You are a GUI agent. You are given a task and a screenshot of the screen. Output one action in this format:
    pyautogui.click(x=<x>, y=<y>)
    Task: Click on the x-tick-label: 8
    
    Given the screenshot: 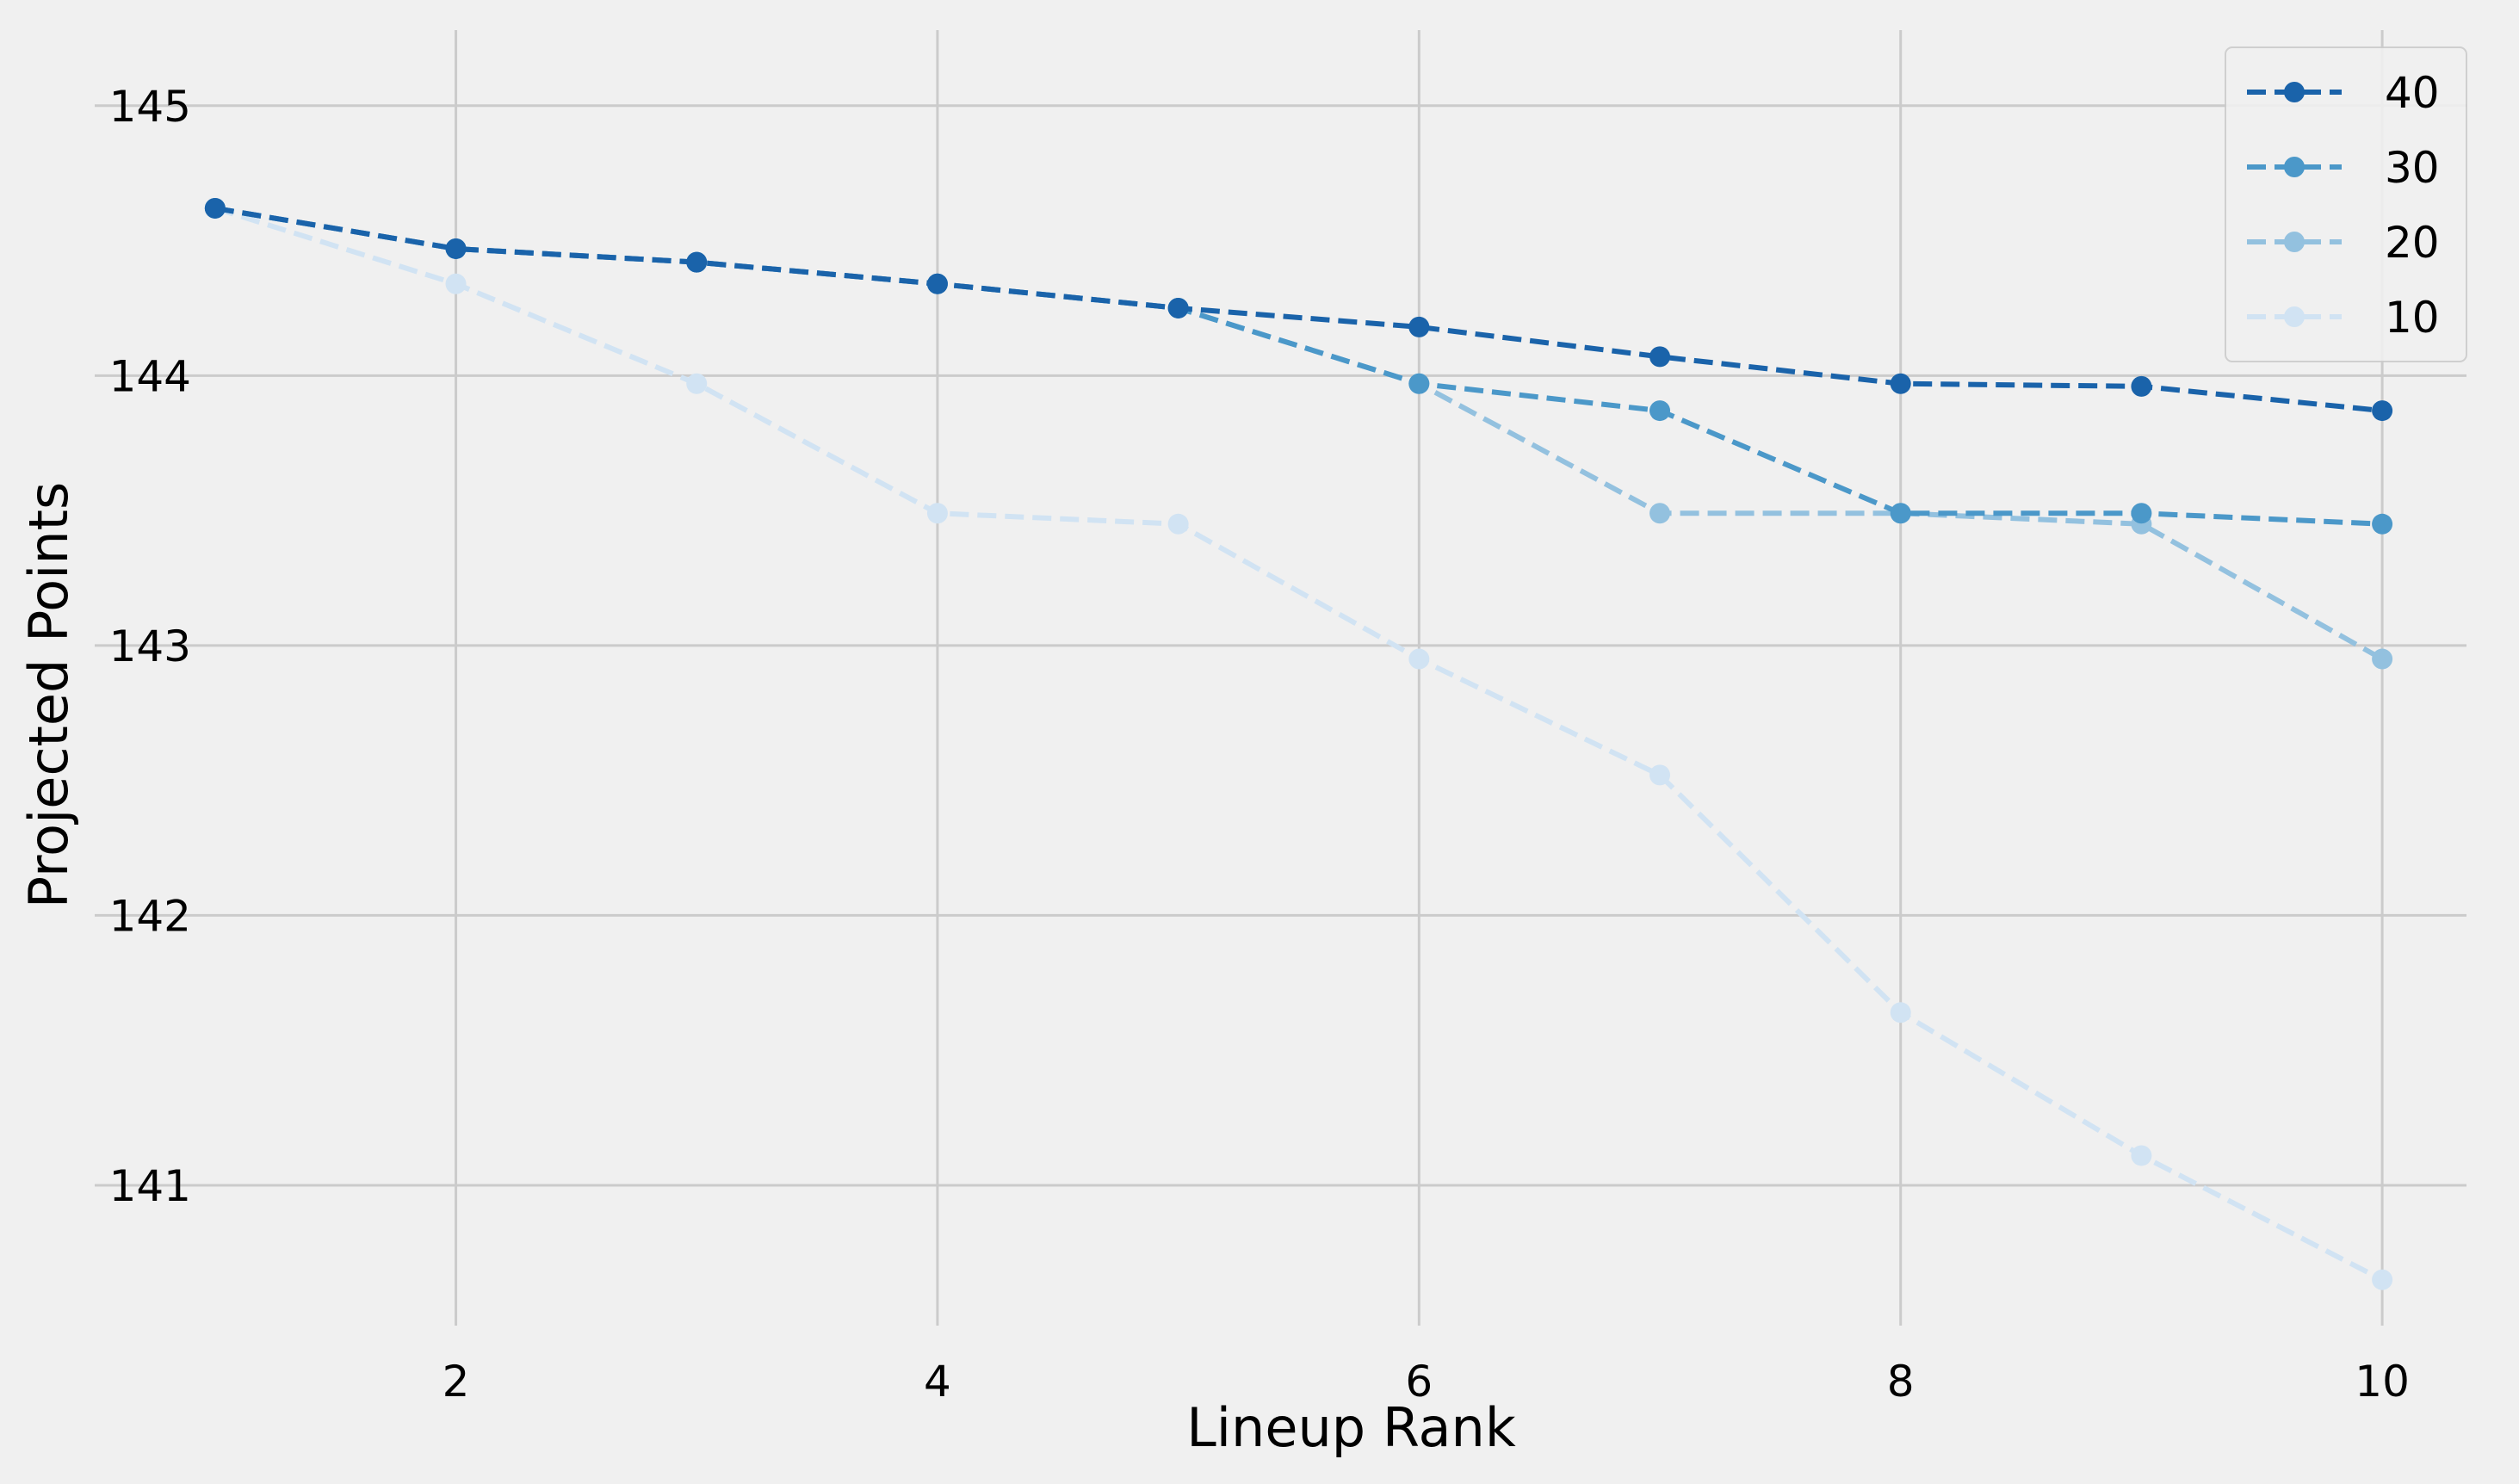 What is the action you would take?
    pyautogui.click(x=1901, y=1382)
    